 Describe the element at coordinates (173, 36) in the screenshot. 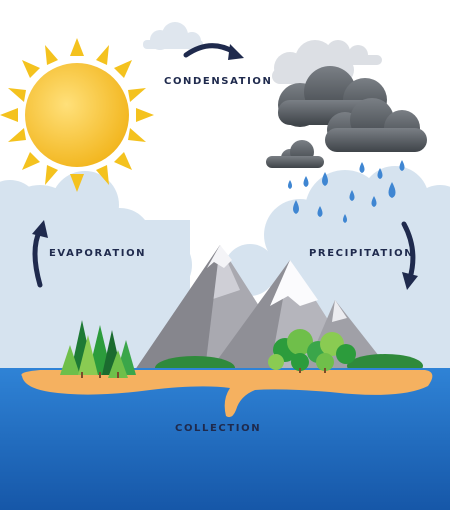

I see `cloud-top-small` at that location.